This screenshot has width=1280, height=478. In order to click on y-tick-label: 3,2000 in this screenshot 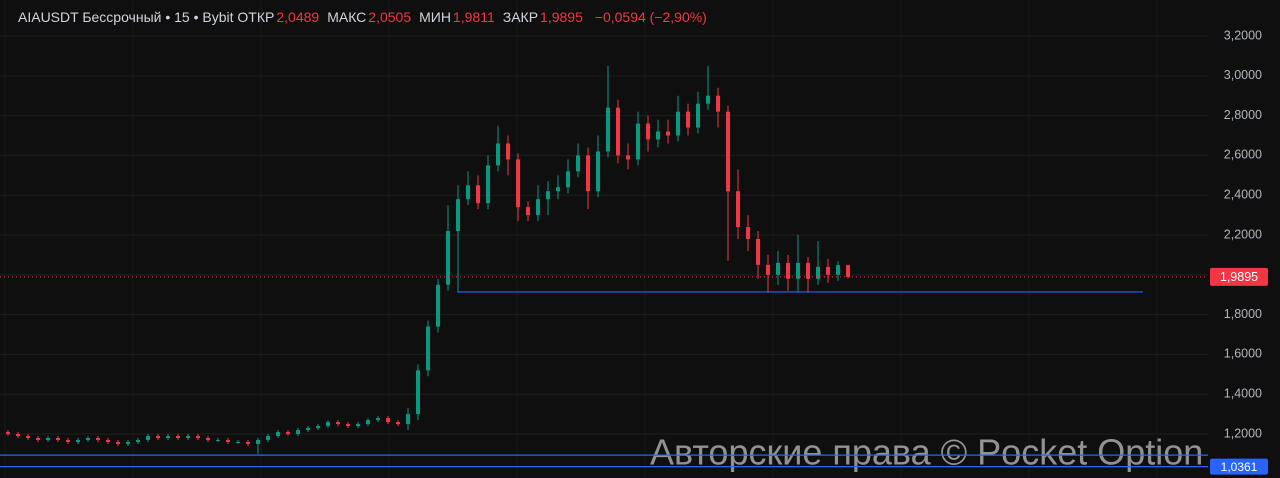, I will do `click(1243, 35)`.